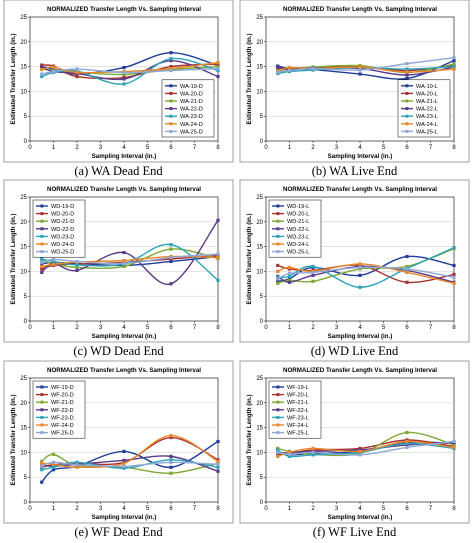  Describe the element at coordinates (427, 117) in the screenshot. I see `legend-label: WA-23-L` at that location.